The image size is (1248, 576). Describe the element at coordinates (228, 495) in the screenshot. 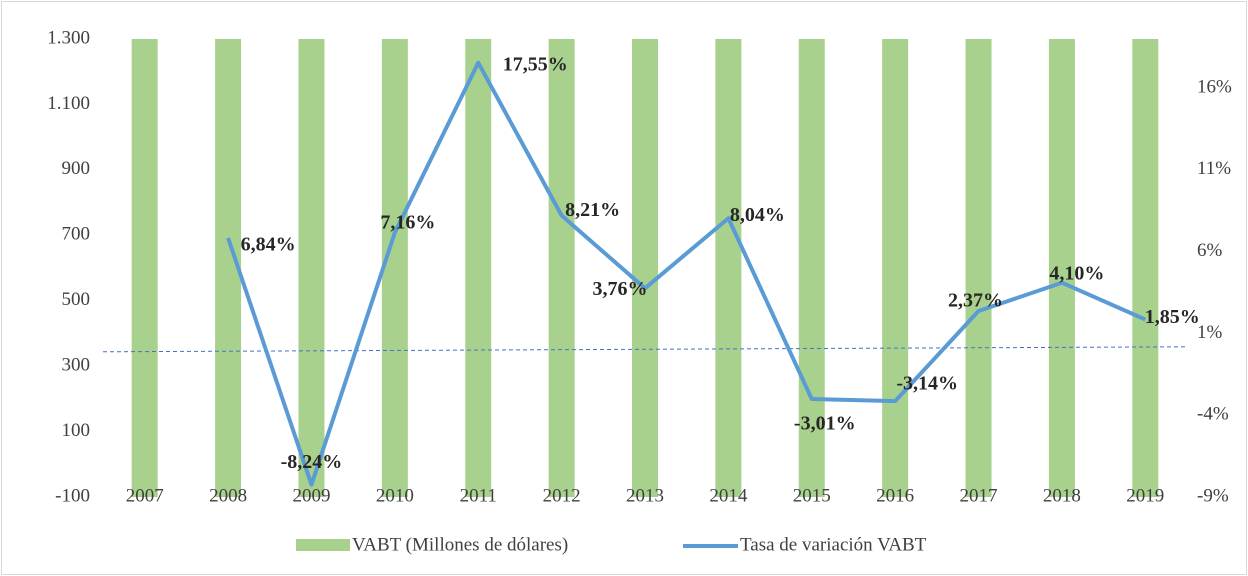

I see `x-tick-label: 2008` at that location.